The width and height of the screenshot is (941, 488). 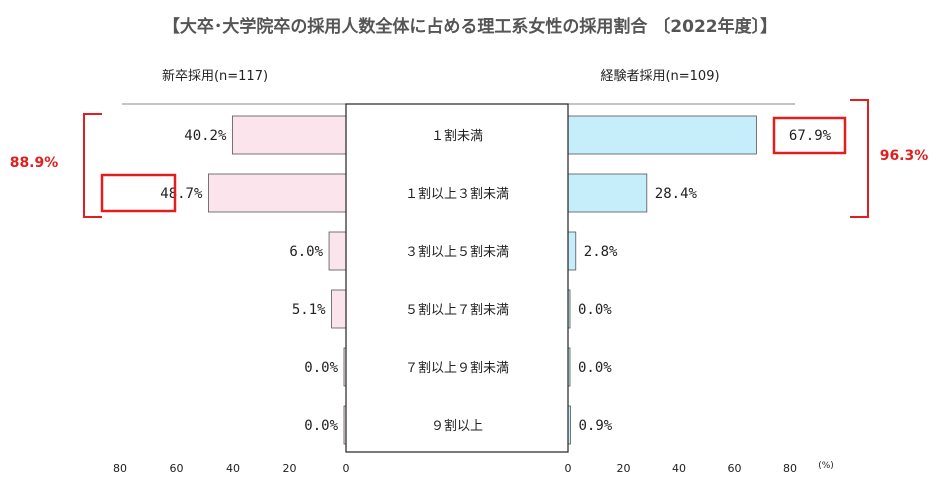 I want to click on category-label: ５割以上７割未満, so click(x=457, y=310).